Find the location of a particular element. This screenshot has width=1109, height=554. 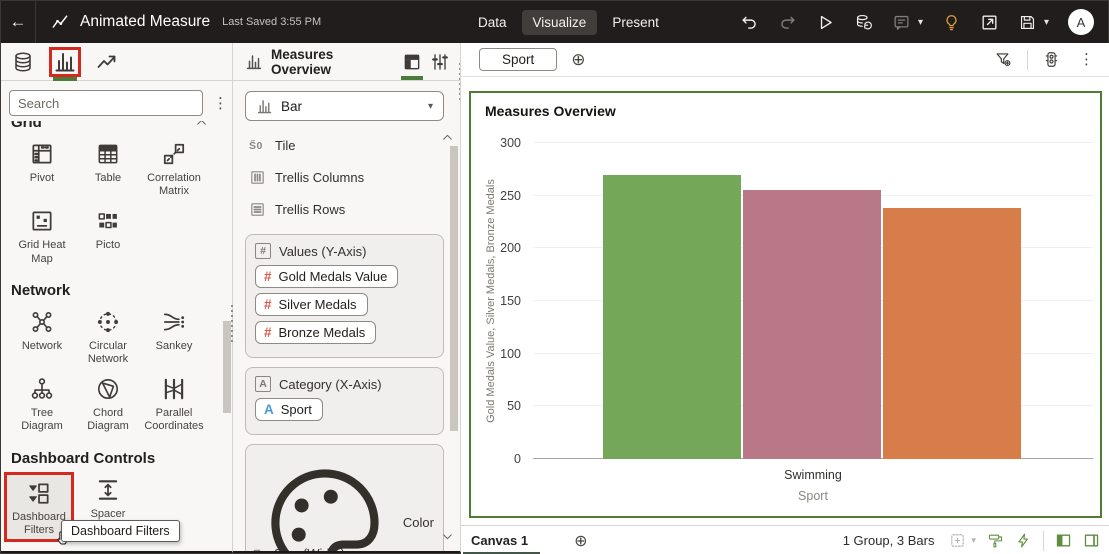

chart-title: Measures Overview is located at coordinates (550, 111).